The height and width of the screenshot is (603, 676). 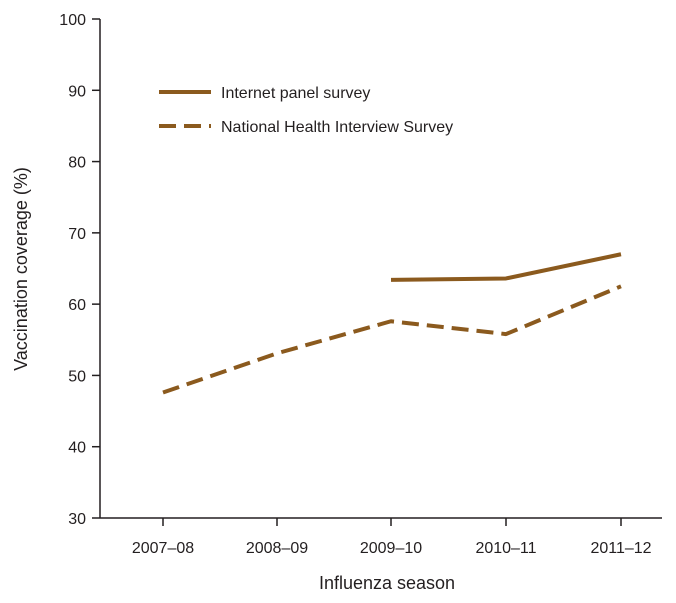 I want to click on x-ticks: 2007–08 2008–09 2009–10 2010–11 2011–12, so click(x=392, y=537).